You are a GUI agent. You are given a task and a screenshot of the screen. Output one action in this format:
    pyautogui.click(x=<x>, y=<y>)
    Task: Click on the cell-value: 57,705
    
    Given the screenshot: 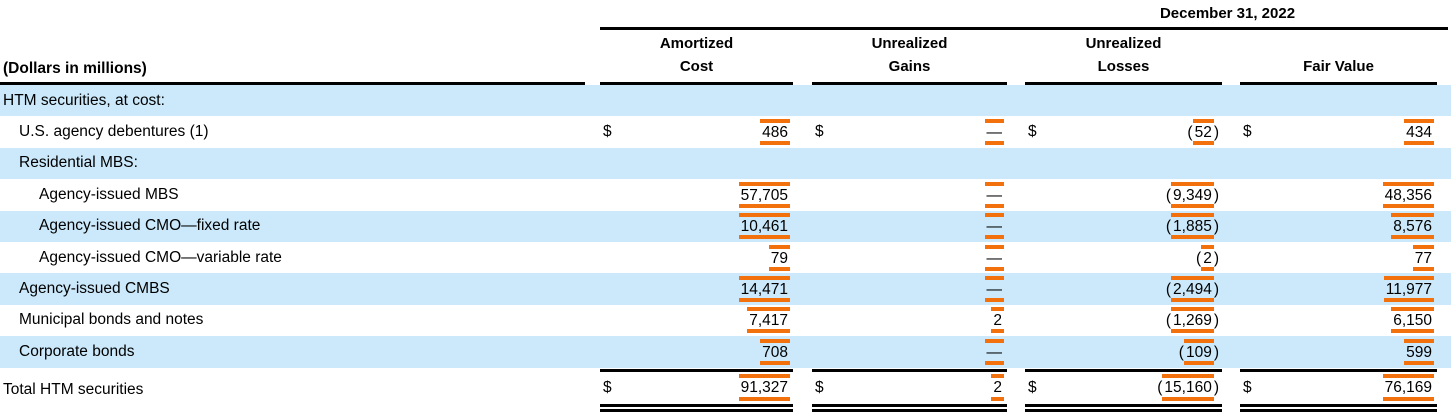 What is the action you would take?
    pyautogui.click(x=764, y=194)
    